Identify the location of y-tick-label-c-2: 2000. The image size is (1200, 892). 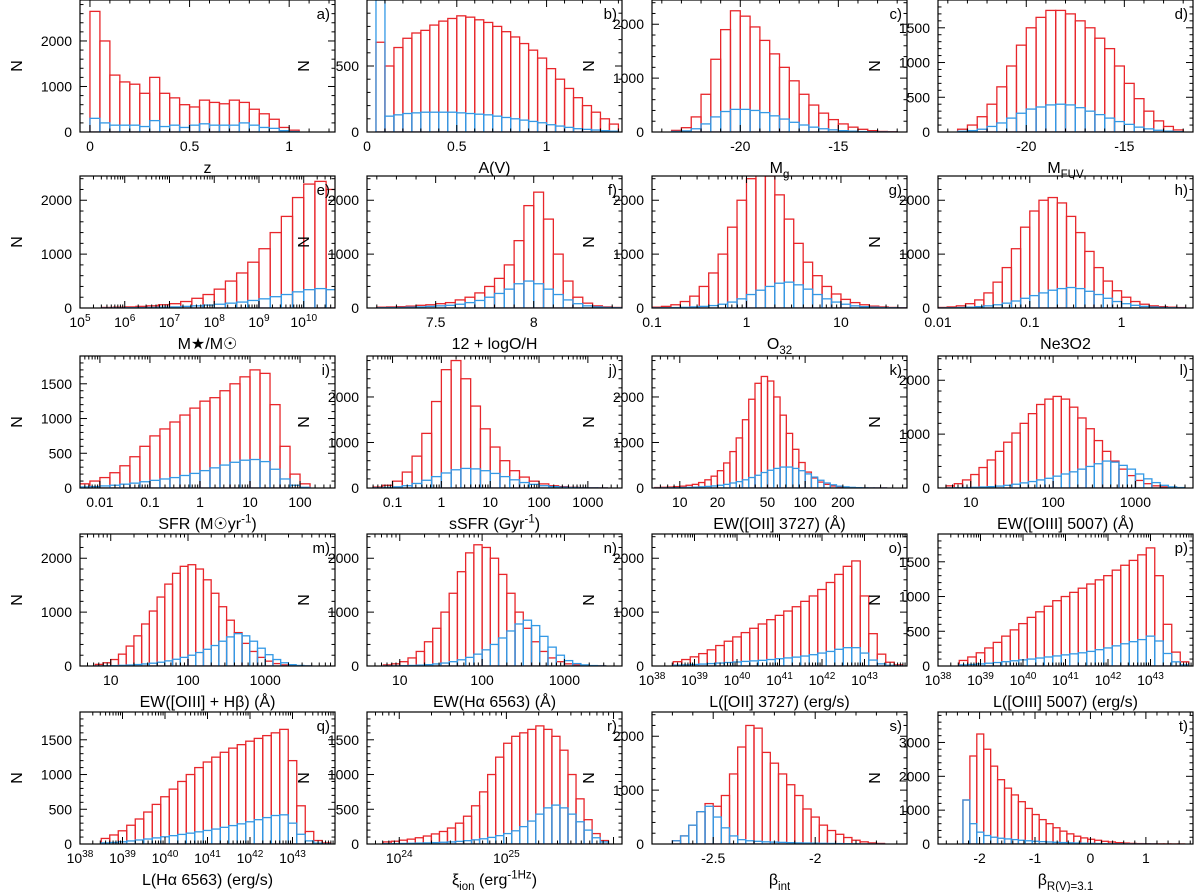
(628, 24).